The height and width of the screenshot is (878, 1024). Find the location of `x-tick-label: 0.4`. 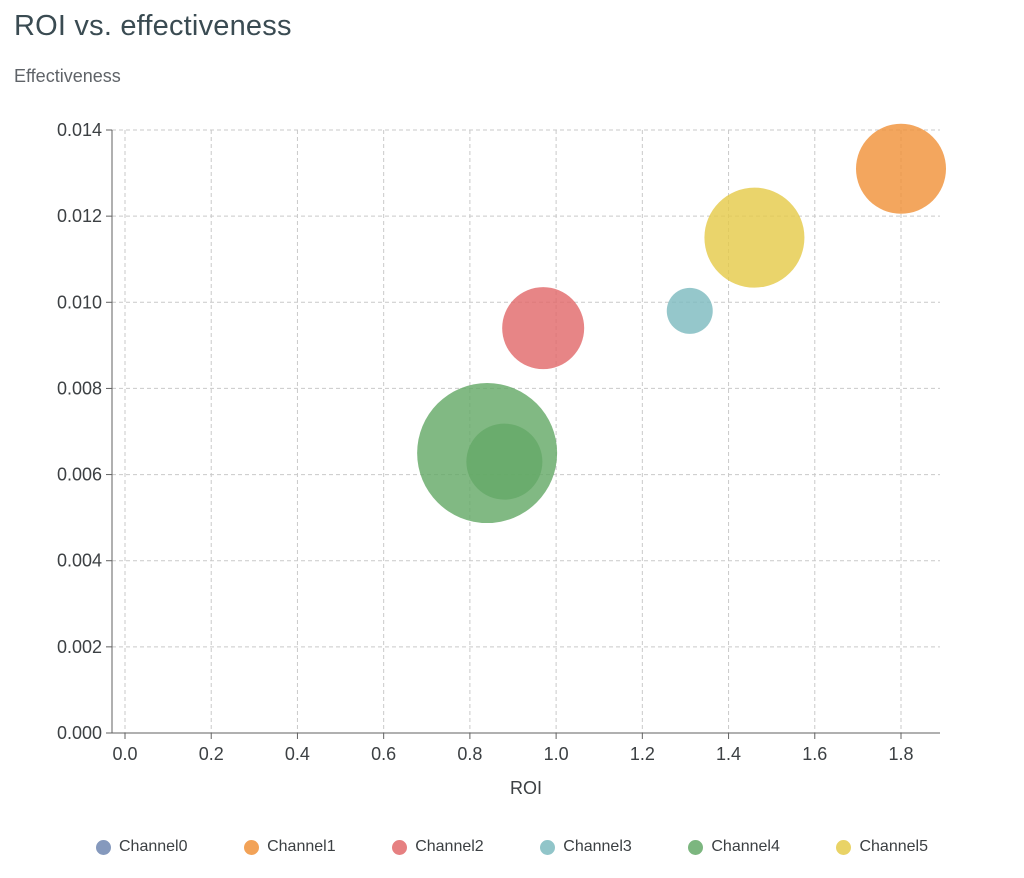

x-tick-label: 0.4 is located at coordinates (297, 754).